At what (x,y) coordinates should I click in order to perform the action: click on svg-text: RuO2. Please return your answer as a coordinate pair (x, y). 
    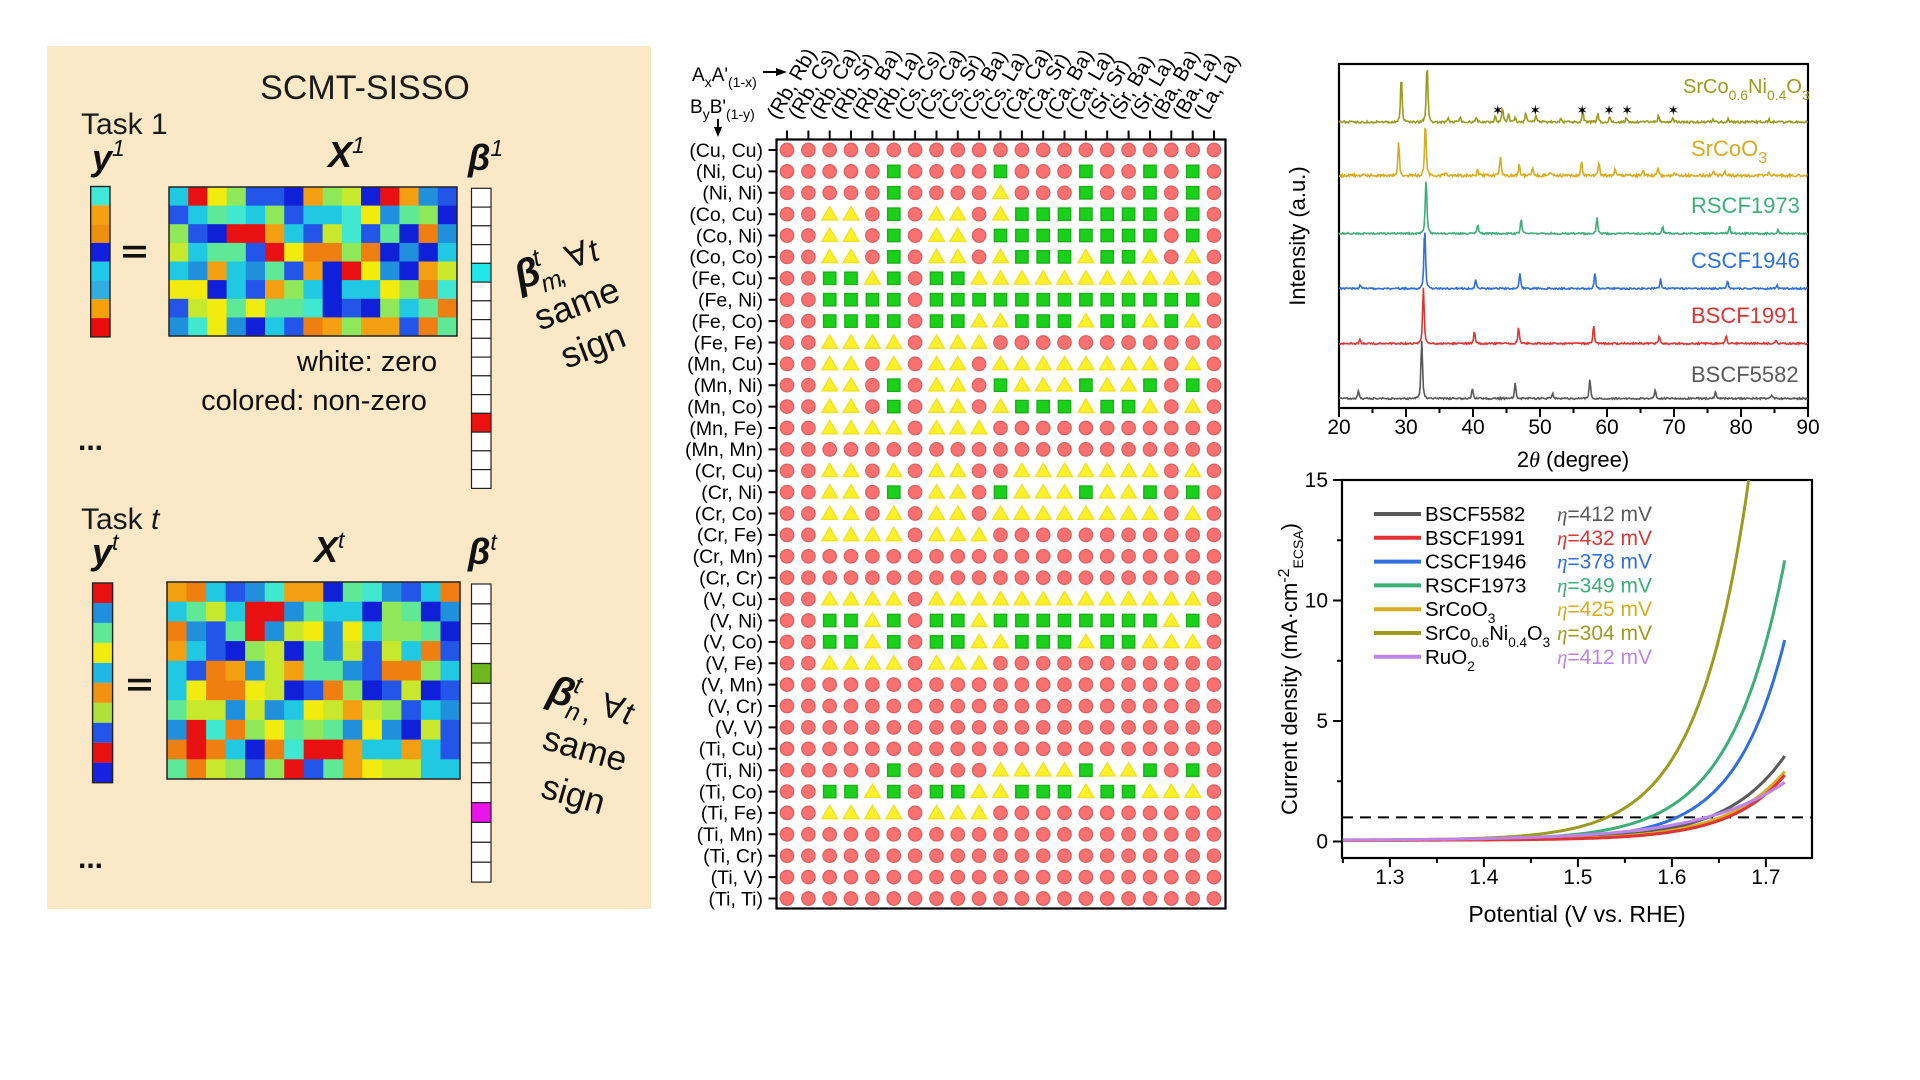
    Looking at the image, I should click on (1450, 660).